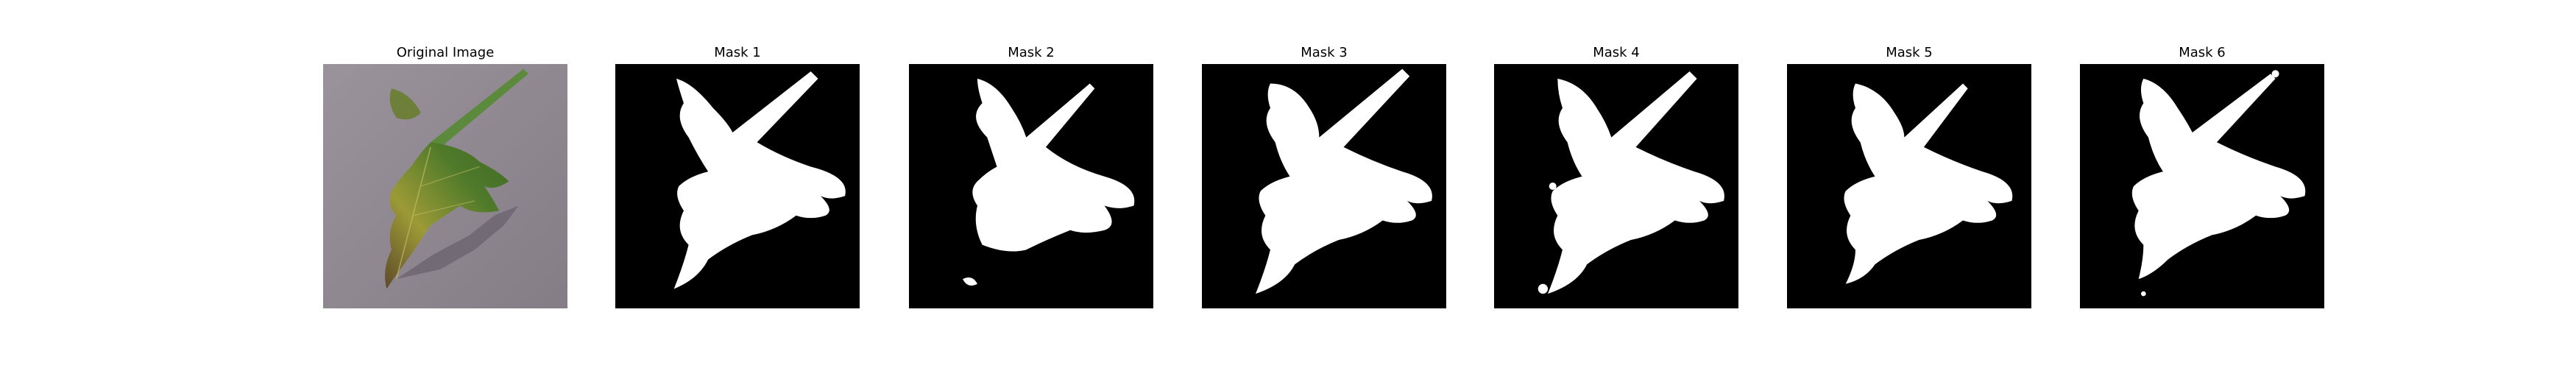 The width and height of the screenshot is (2576, 368). Describe the element at coordinates (1909, 52) in the screenshot. I see `panel-title: Mask 5` at that location.